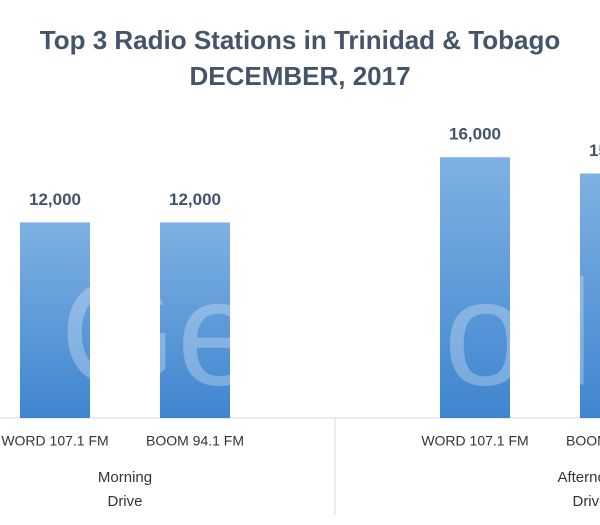 This screenshot has width=600, height=525. What do you see at coordinates (594, 150) in the screenshot?
I see `data-label: 15,000` at bounding box center [594, 150].